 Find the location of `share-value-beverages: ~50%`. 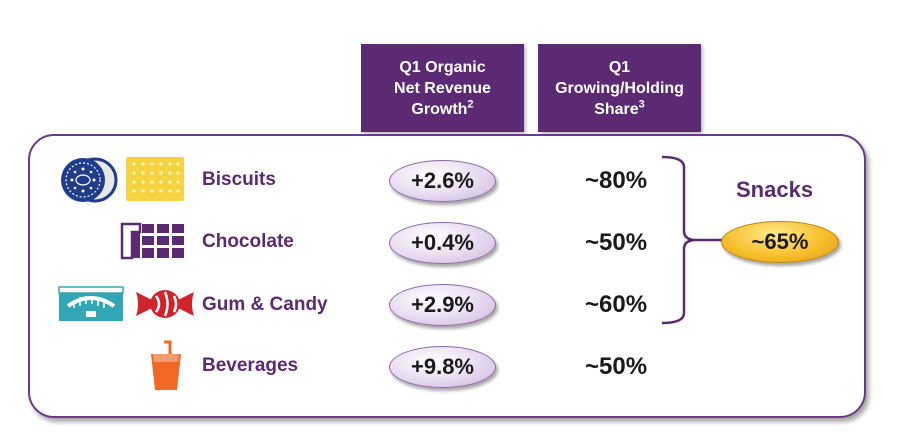

share-value-beverages: ~50% is located at coordinates (616, 366).